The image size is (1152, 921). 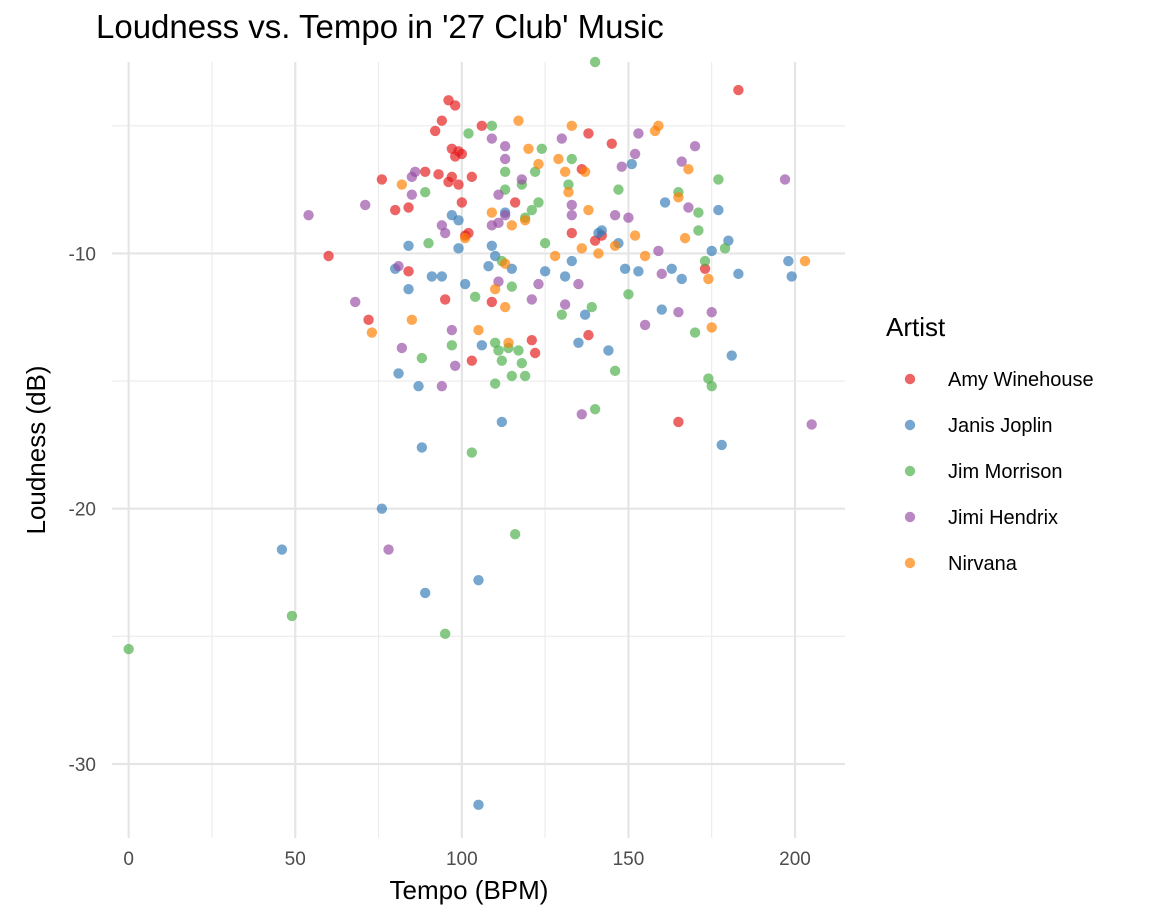 What do you see at coordinates (1003, 518) in the screenshot?
I see `legend-label: Jimi Hendrix` at bounding box center [1003, 518].